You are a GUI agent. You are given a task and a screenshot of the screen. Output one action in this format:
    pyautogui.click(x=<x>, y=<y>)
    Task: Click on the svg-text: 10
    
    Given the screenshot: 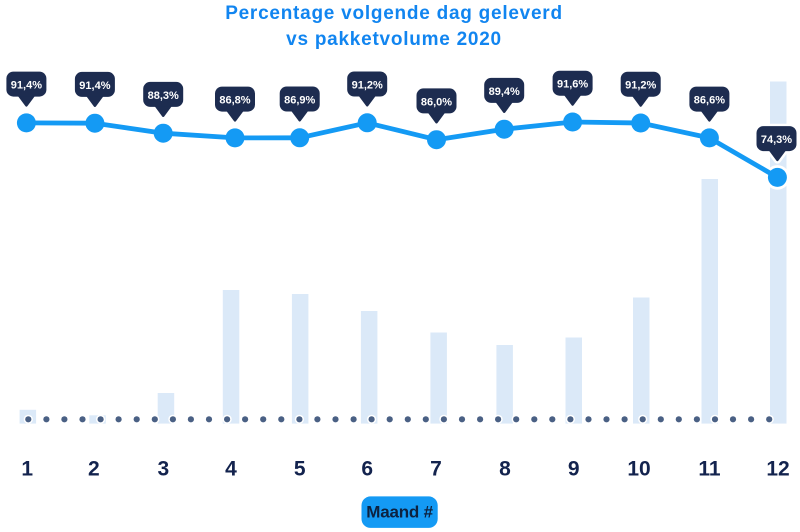 What is the action you would take?
    pyautogui.click(x=638, y=469)
    